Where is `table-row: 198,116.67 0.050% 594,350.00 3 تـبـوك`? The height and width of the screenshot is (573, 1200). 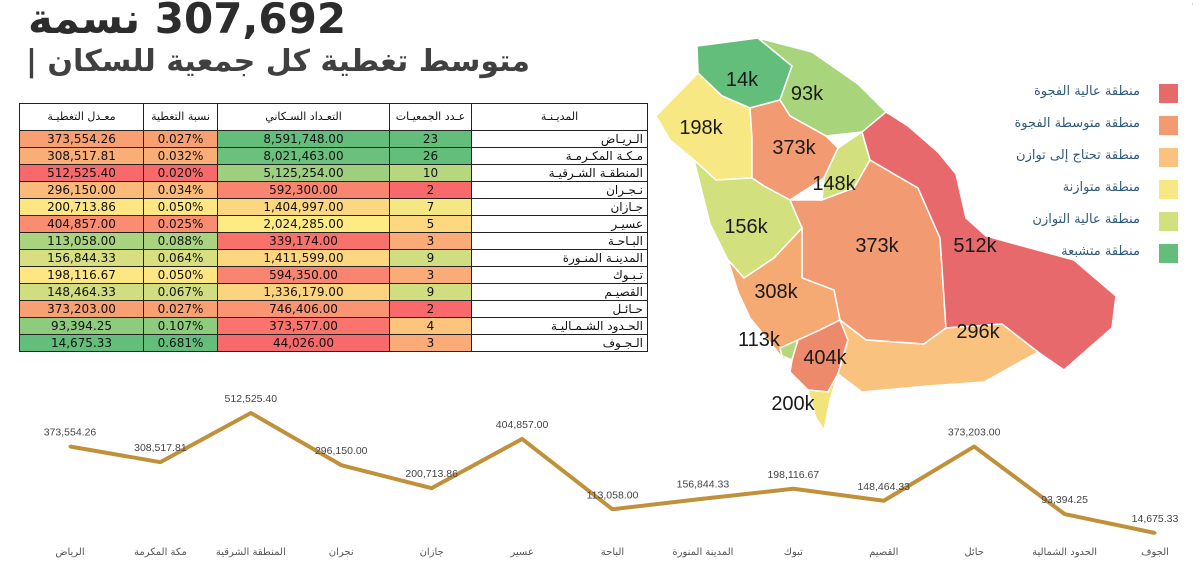
table-row: 198,116.67 0.050% 594,350.00 3 تـبـوك is located at coordinates (333, 275).